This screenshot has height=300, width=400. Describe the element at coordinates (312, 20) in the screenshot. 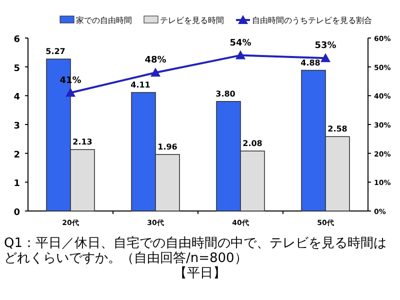

I see `legend-label: 自由時間のうちテレビを見る割合` at that location.